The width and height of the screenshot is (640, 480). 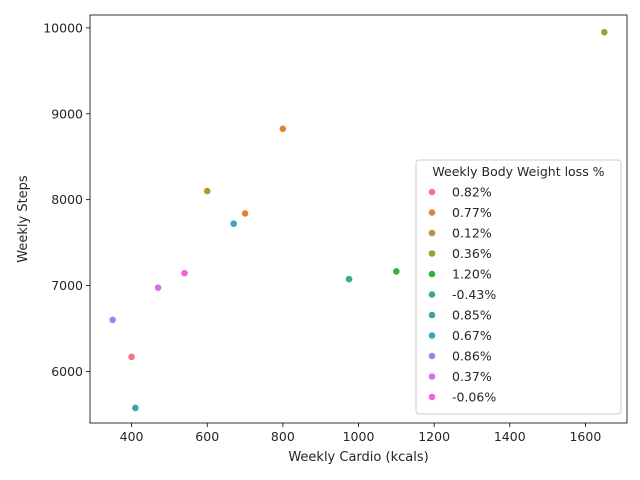 What do you see at coordinates (23, 219) in the screenshot?
I see `y-axis-label: Weekly Steps` at bounding box center [23, 219].